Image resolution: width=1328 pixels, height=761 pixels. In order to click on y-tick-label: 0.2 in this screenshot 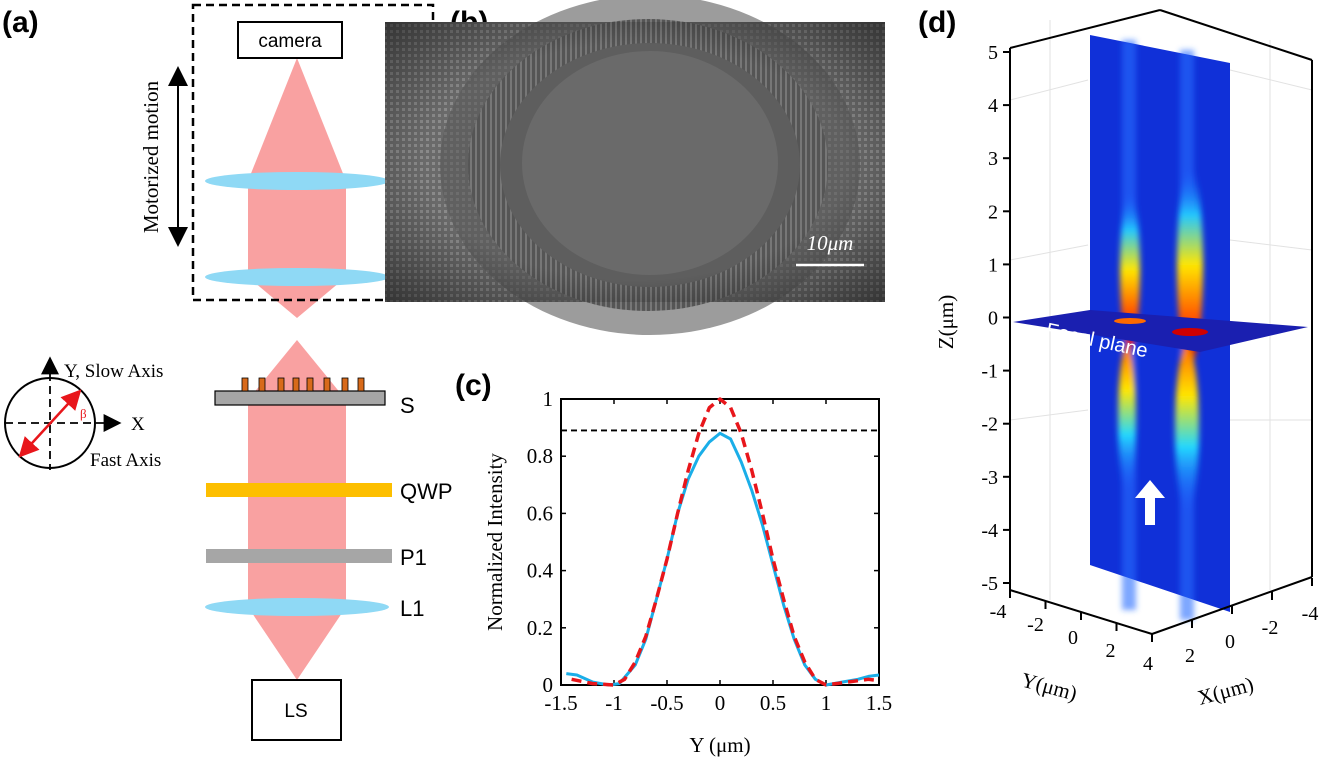, I will do `click(540, 628)`.